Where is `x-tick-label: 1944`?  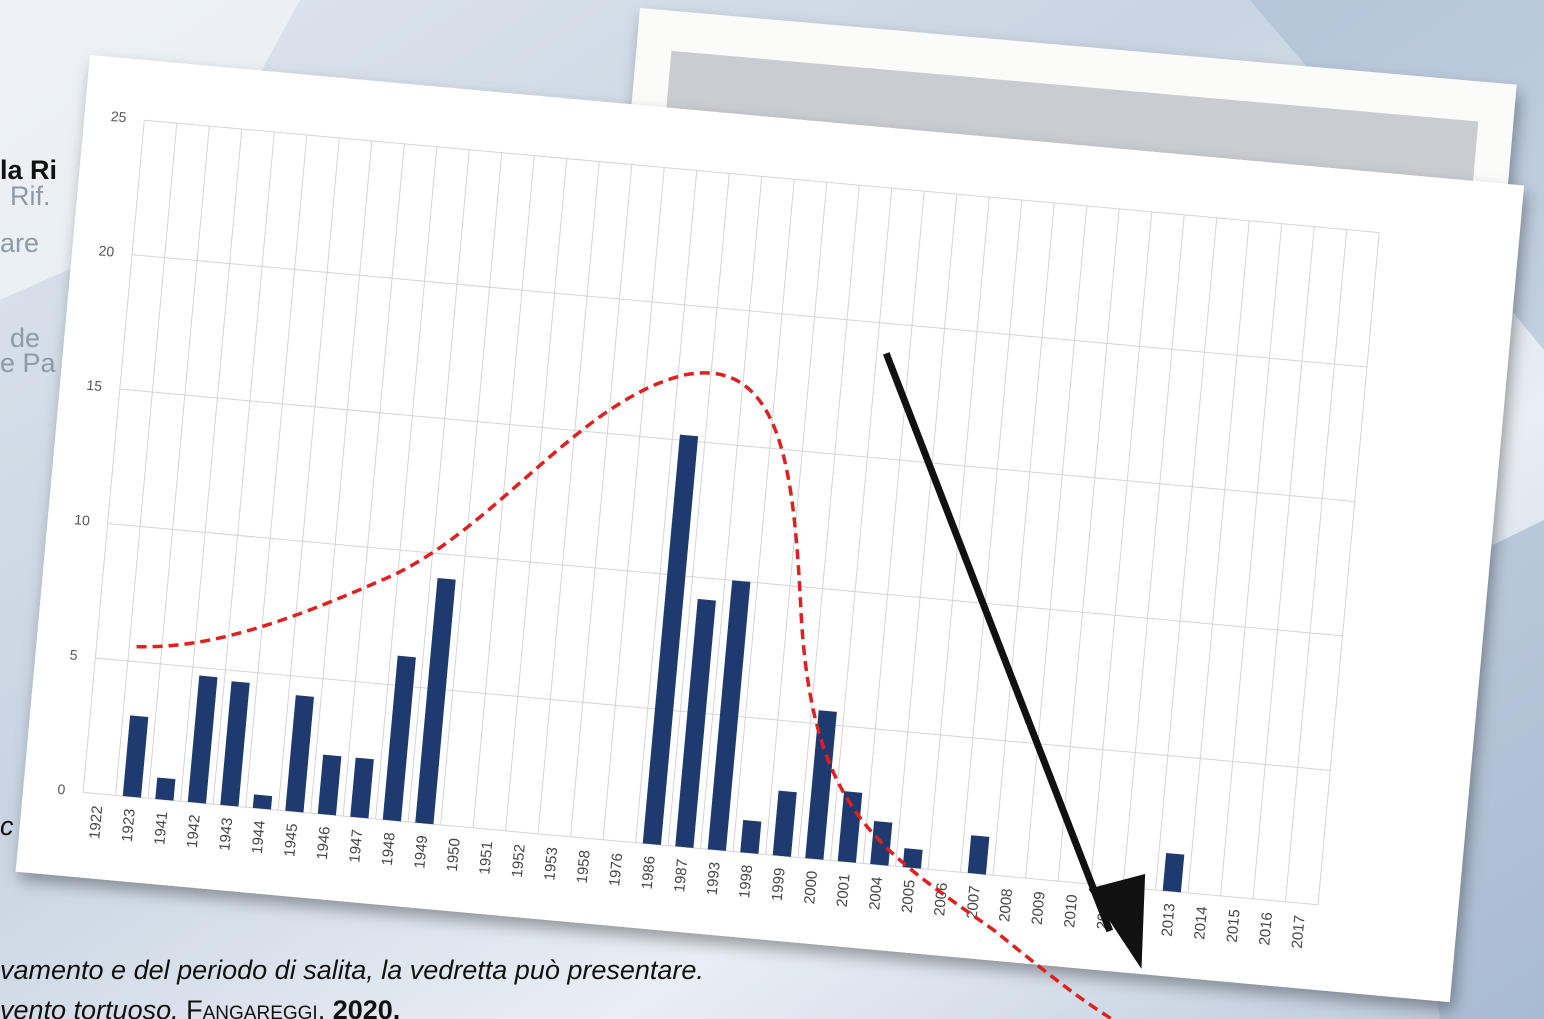 x-tick-label: 1944 is located at coordinates (259, 837).